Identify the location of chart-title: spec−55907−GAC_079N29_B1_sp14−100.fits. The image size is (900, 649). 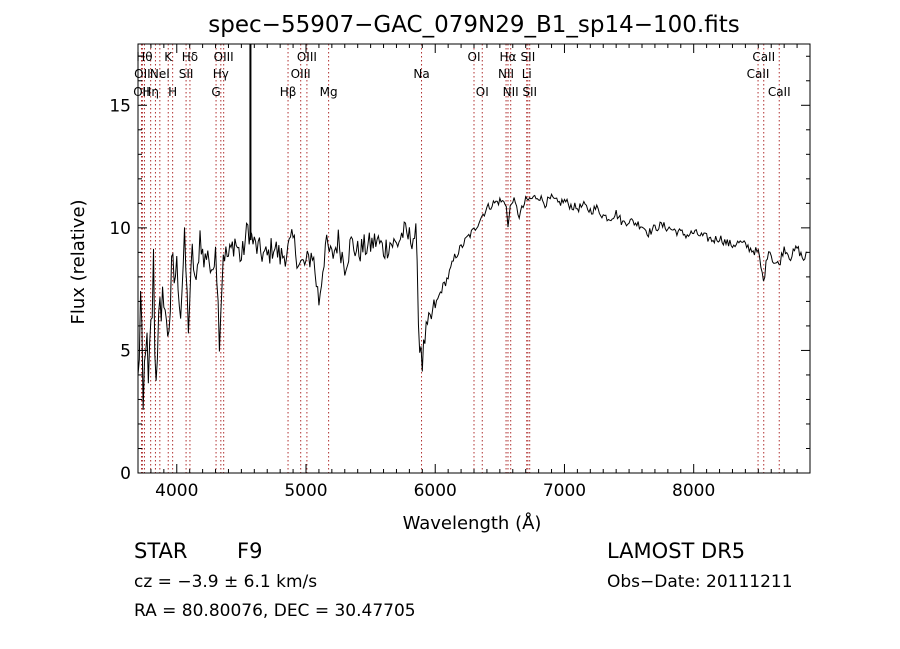
(473, 25).